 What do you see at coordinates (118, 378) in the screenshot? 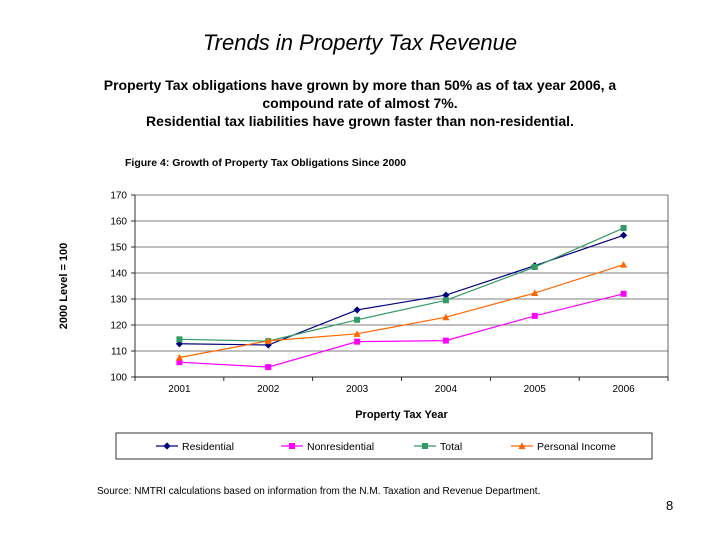
I see `y-tick-label: 100` at bounding box center [118, 378].